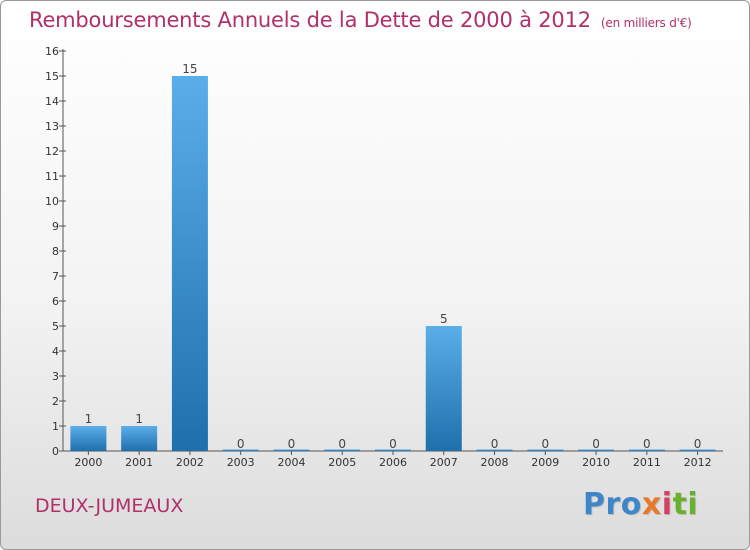 The height and width of the screenshot is (550, 750). Describe the element at coordinates (596, 450) in the screenshot. I see `bar-2010` at that location.